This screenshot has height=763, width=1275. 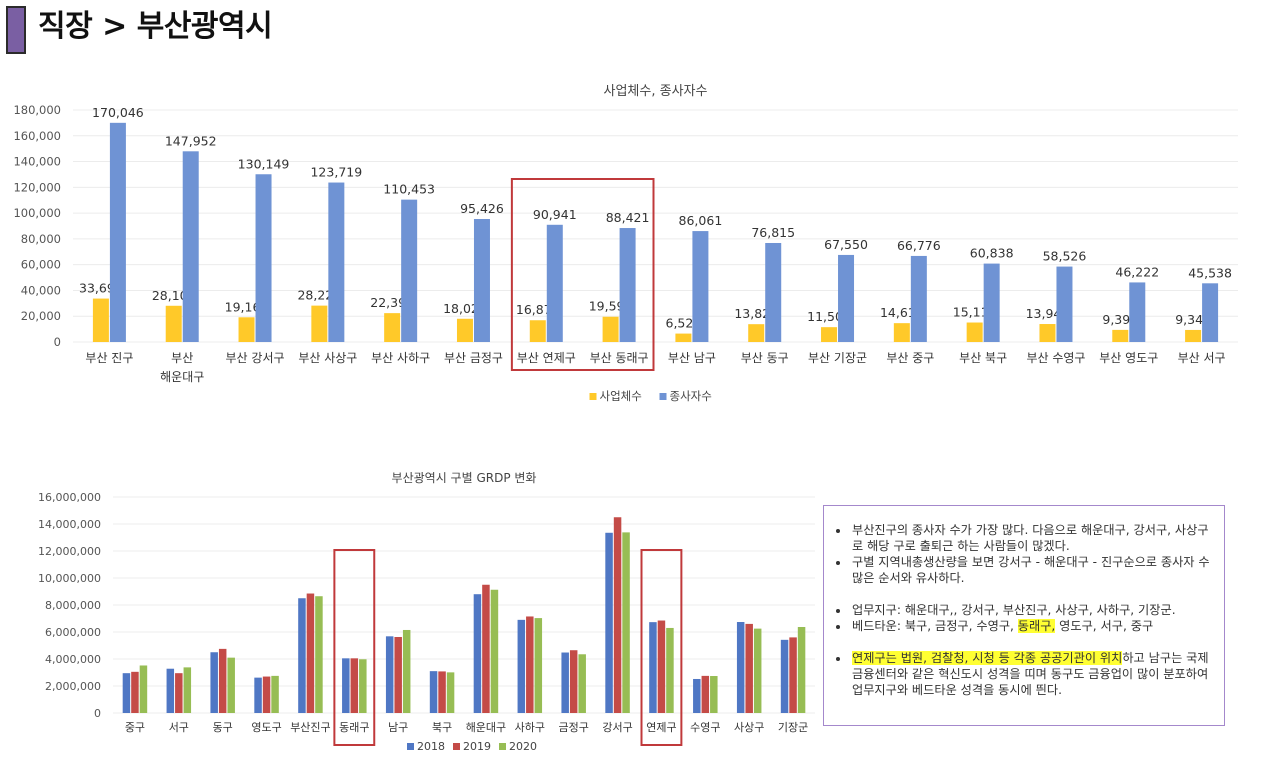 What do you see at coordinates (37, 187) in the screenshot?
I see `y-tick-label: 120,000` at bounding box center [37, 187].